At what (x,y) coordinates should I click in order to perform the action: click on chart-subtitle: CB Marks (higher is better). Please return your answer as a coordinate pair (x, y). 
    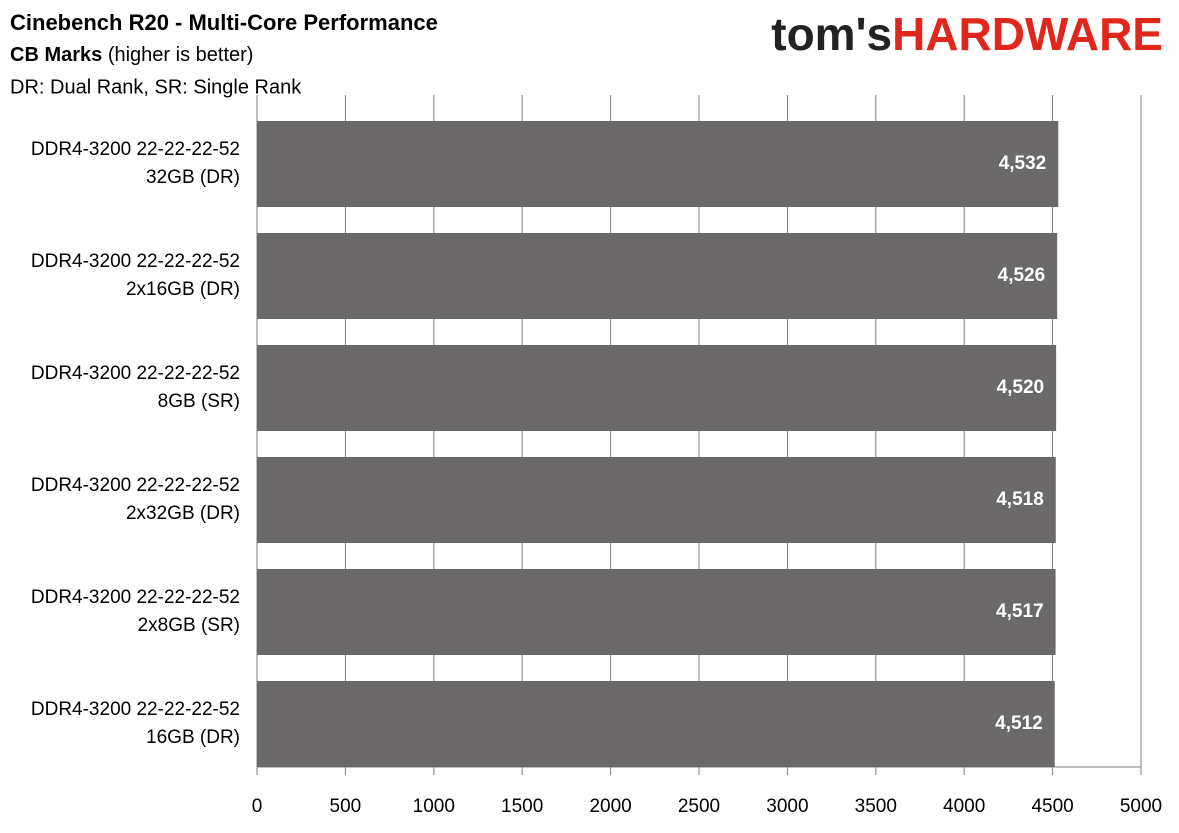
    Looking at the image, I should click on (131, 55).